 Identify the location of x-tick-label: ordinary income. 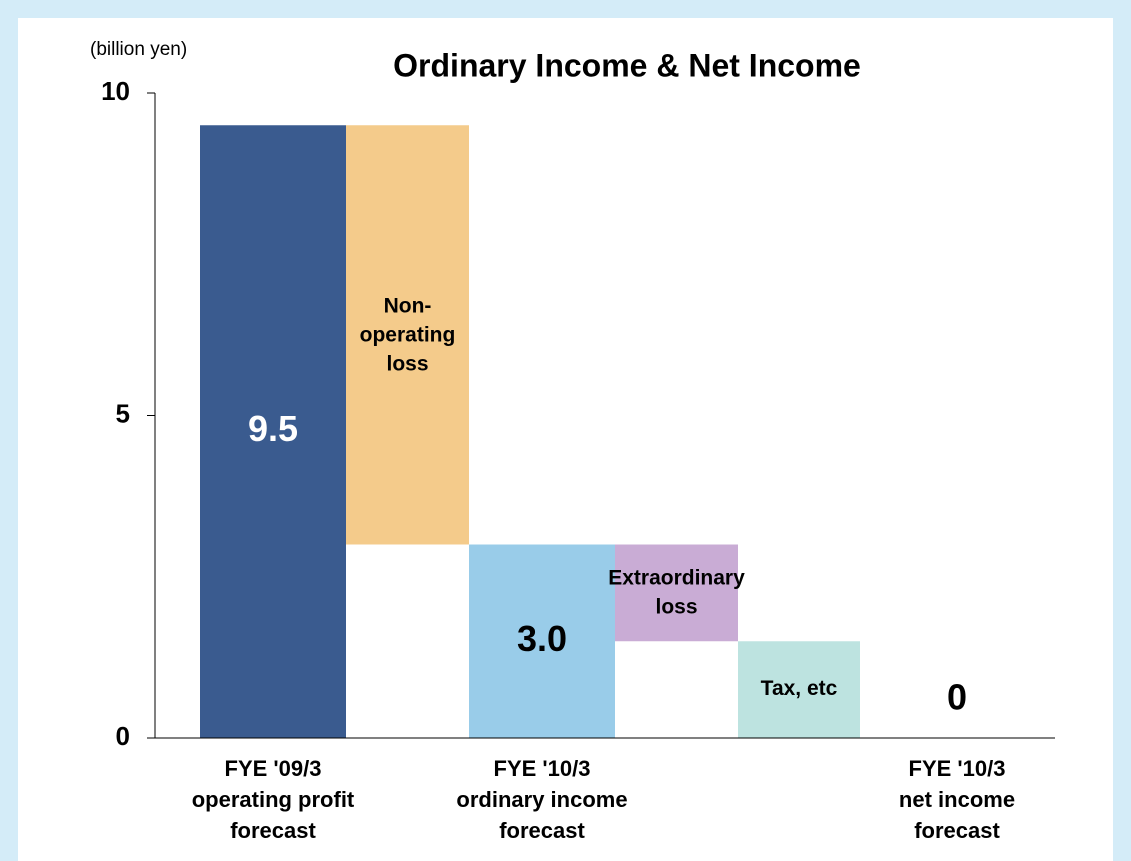
(541, 799).